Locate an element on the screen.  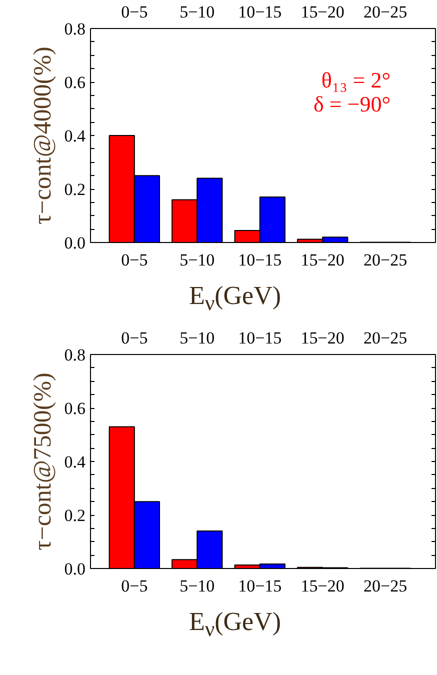
y-axis-title: τ−cont@4000(%) is located at coordinates (42, 135).